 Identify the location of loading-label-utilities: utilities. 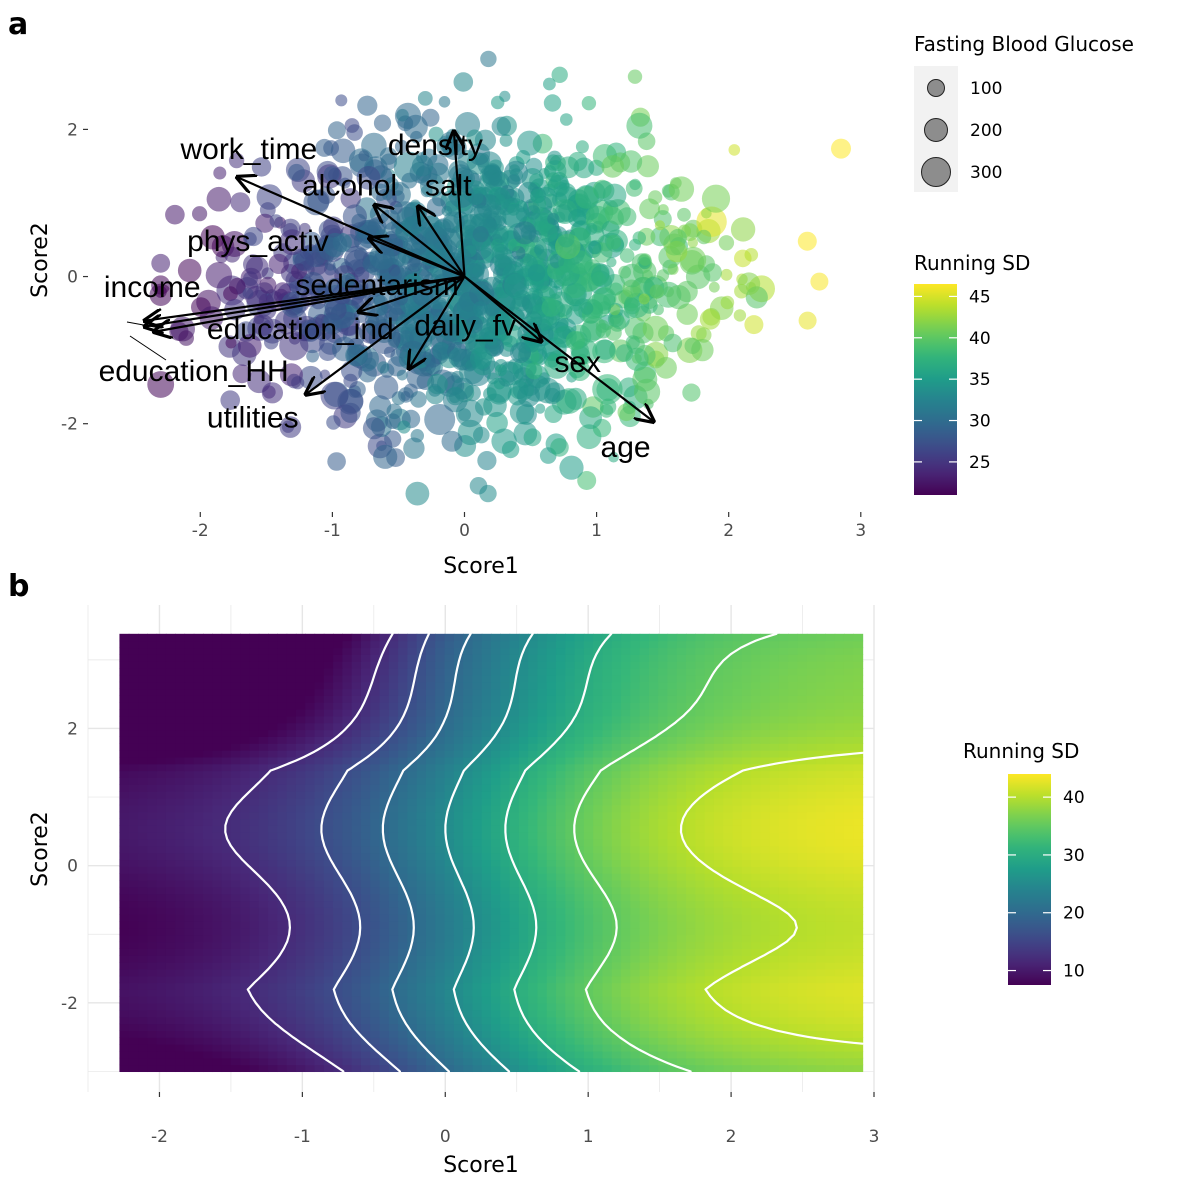
(253, 417).